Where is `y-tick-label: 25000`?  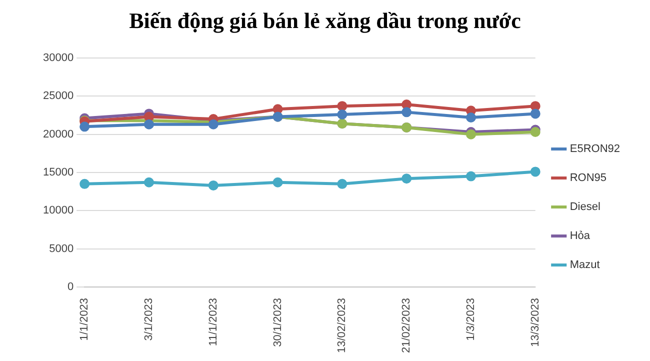 y-tick-label: 25000 is located at coordinates (58, 96).